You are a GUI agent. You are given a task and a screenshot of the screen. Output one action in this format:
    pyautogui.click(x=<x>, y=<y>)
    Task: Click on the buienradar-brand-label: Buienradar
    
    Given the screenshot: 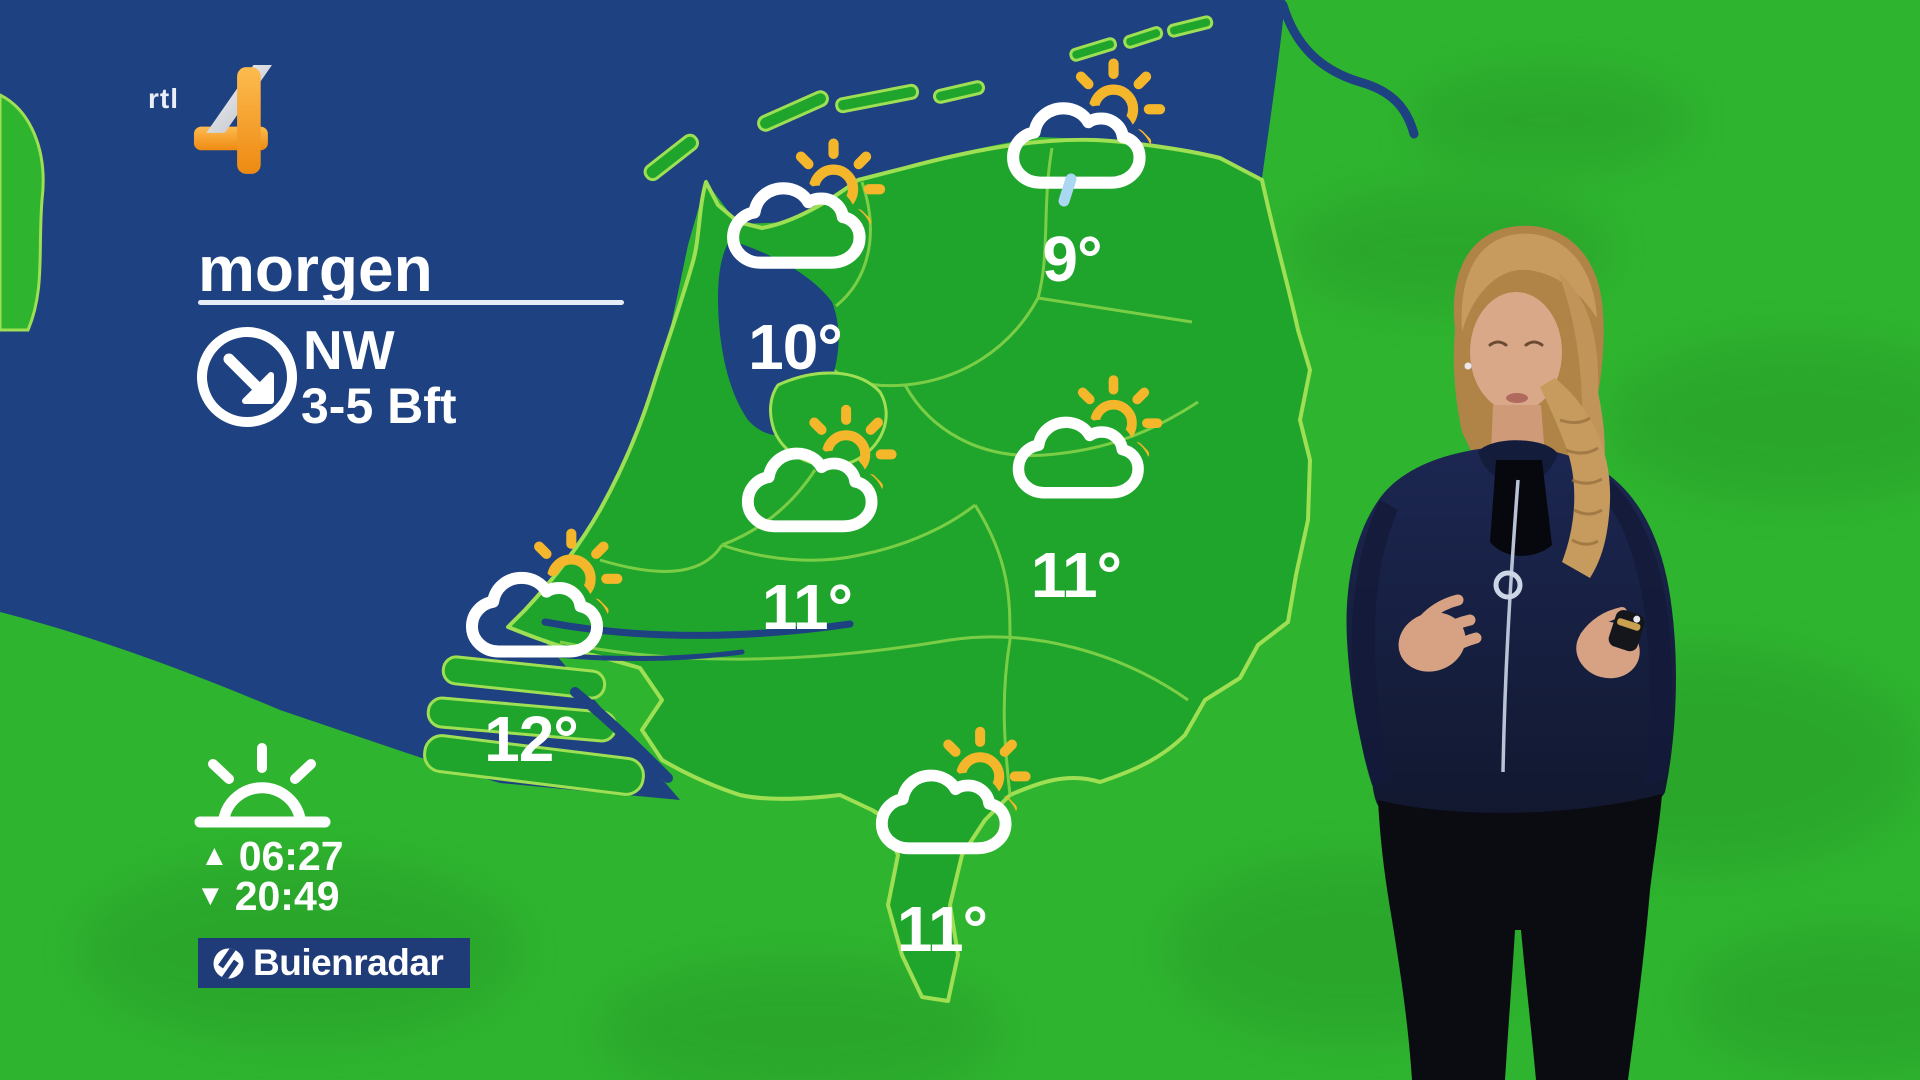 What is the action you would take?
    pyautogui.click(x=348, y=962)
    